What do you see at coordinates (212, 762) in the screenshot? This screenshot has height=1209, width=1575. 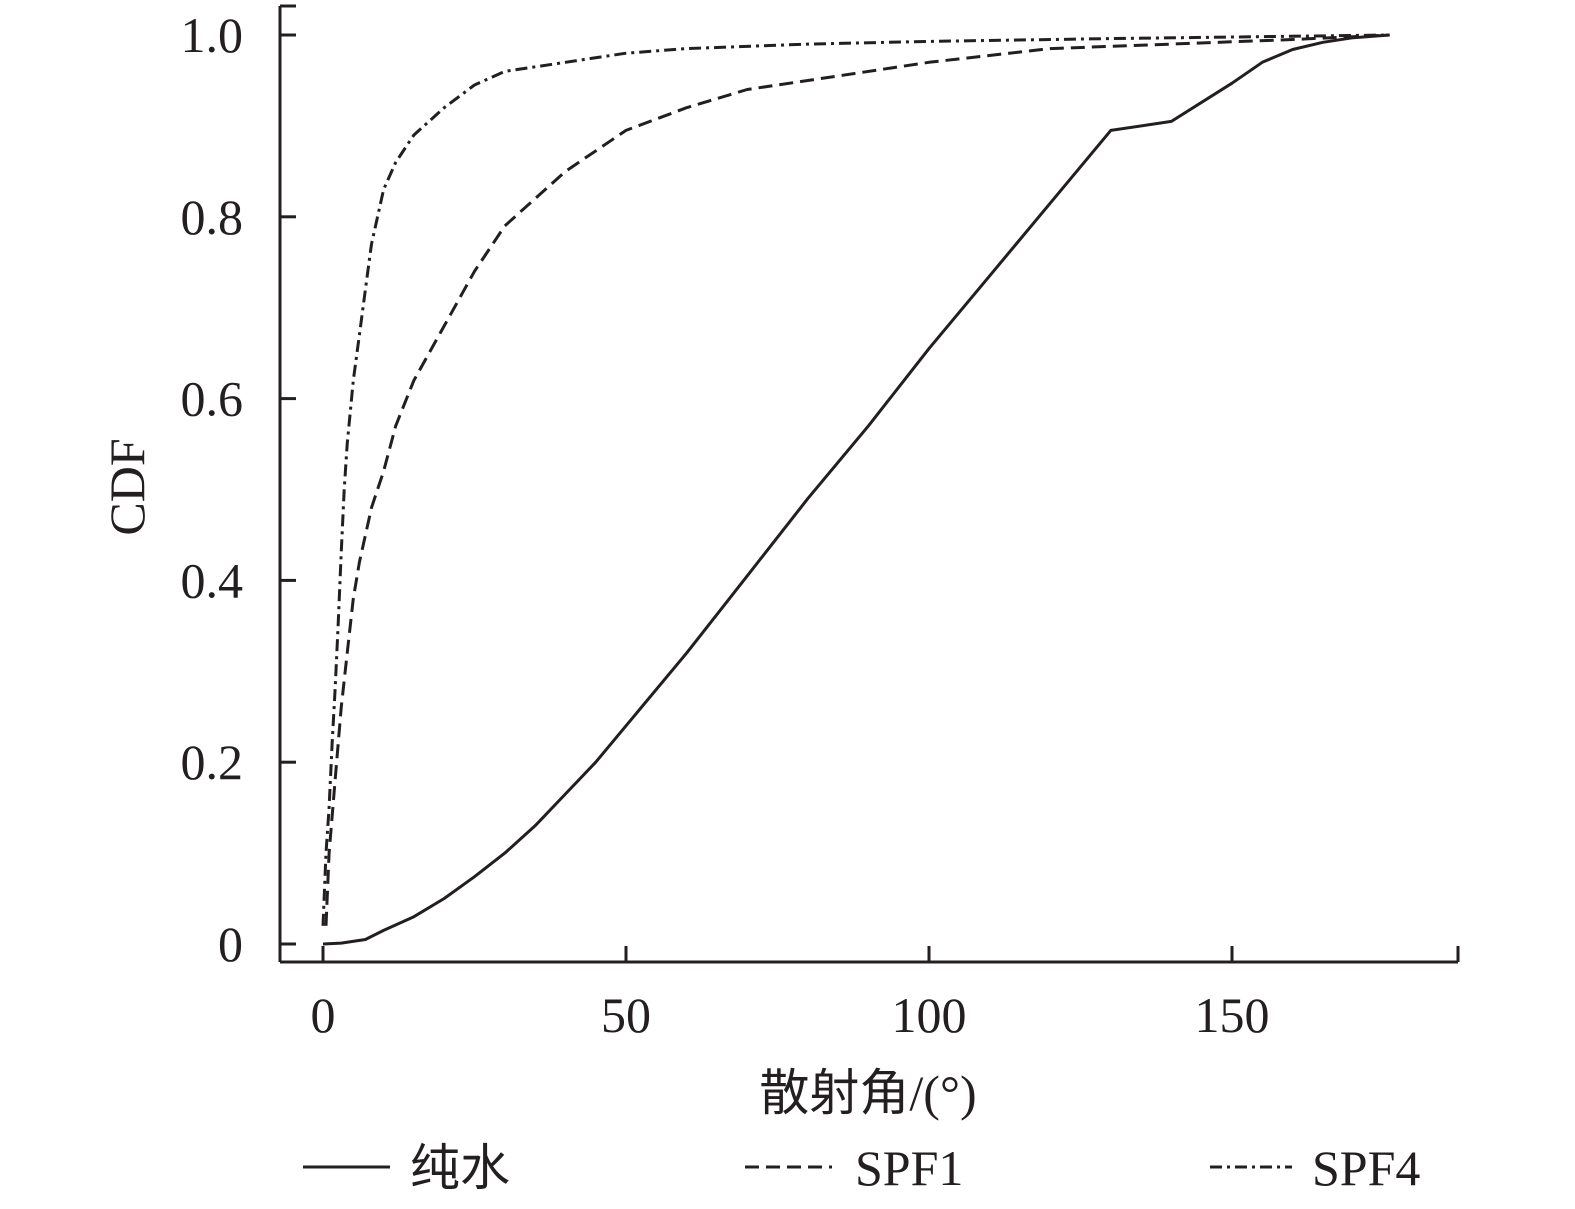 I see `y-tick-label: 0.2` at bounding box center [212, 762].